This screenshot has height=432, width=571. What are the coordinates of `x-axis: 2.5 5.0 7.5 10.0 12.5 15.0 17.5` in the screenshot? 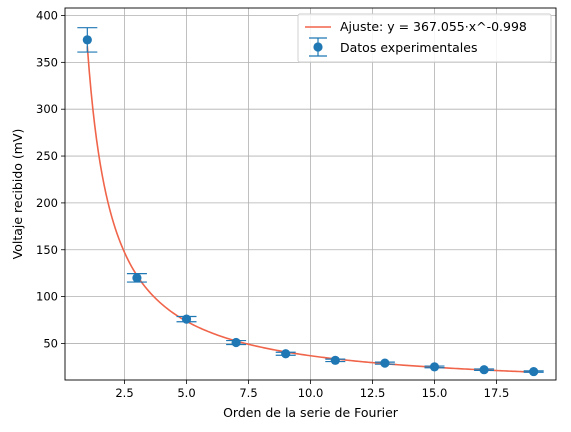 It's located at (312, 390).